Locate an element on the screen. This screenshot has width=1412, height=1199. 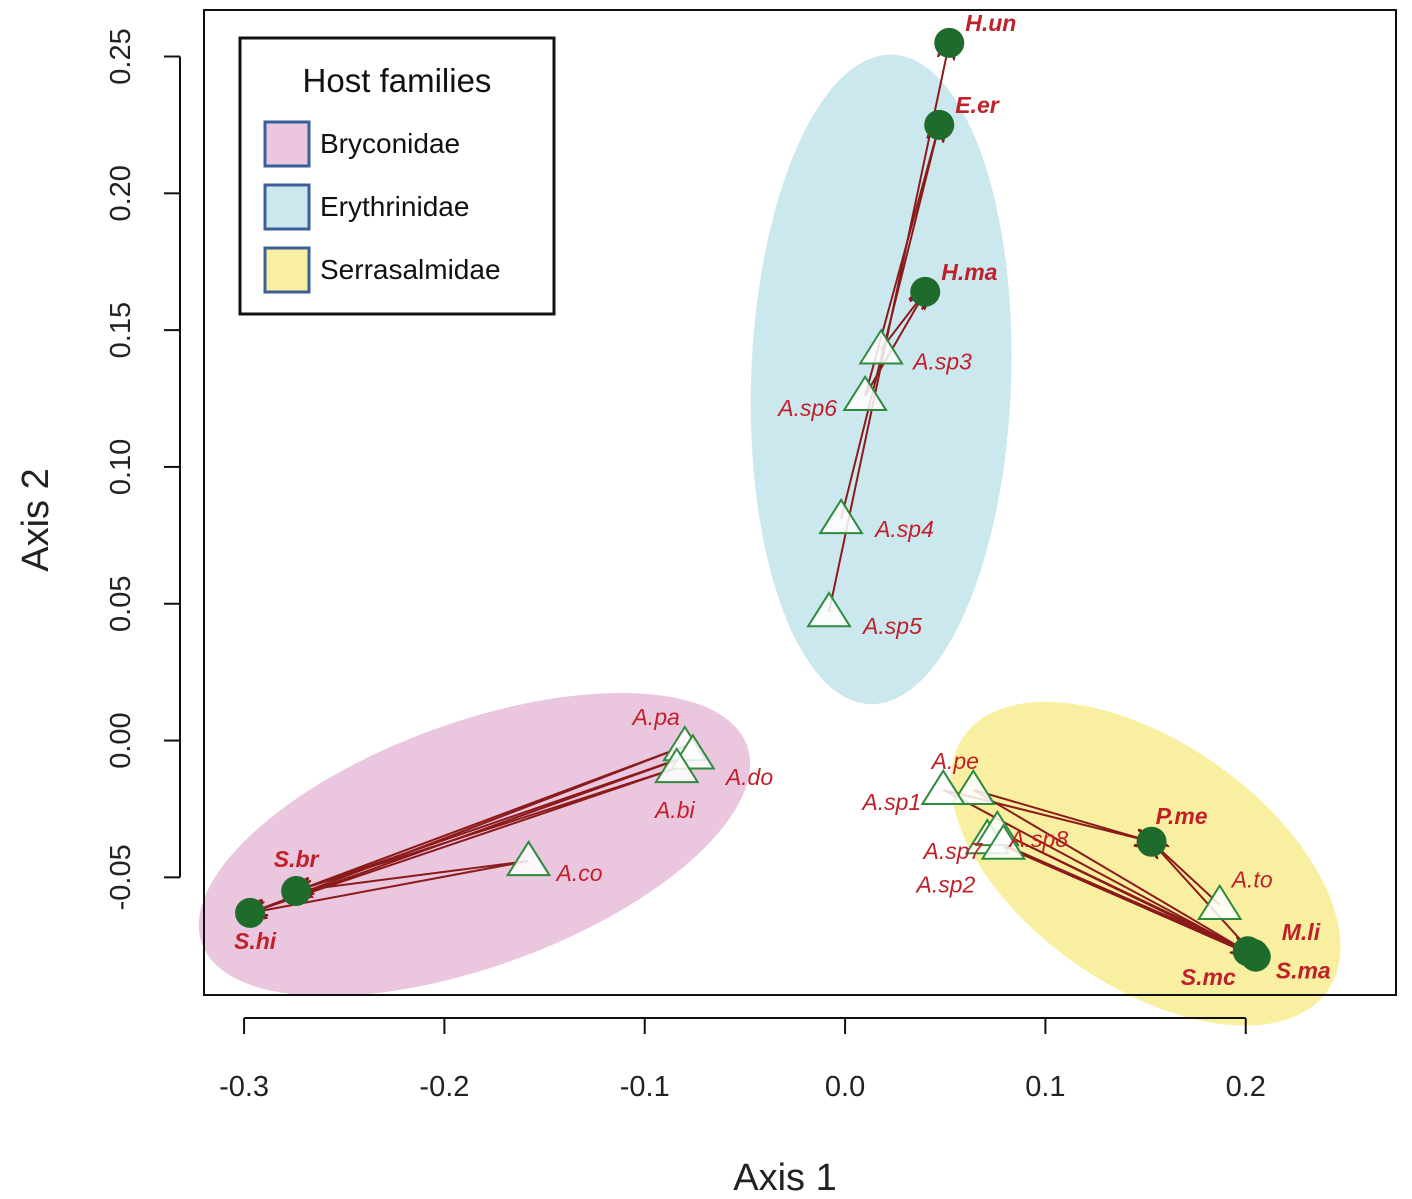
y-tick-label: 0.15 is located at coordinates (121, 330).